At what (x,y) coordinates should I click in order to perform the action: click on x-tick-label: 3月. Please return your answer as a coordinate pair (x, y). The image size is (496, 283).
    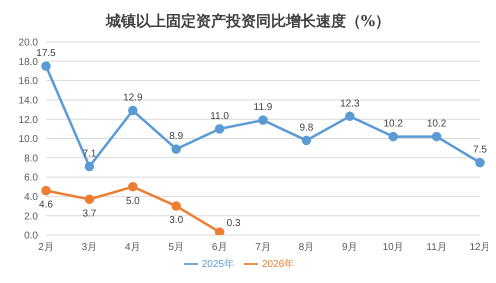
    Looking at the image, I should click on (90, 248).